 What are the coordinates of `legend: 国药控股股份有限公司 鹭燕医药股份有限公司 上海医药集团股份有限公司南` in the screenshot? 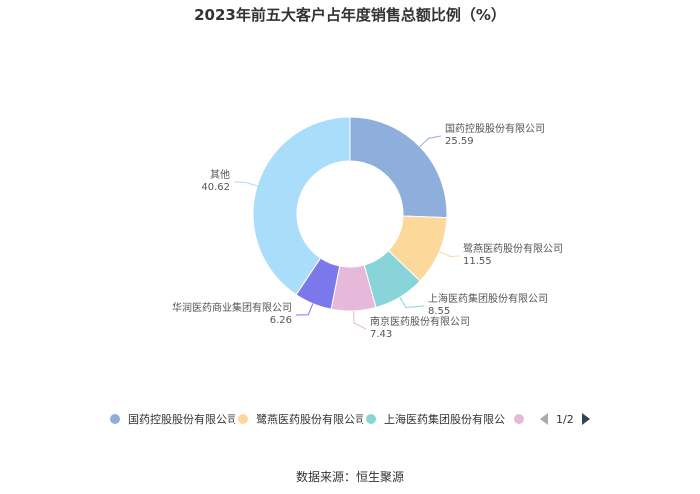 It's located at (350, 420).